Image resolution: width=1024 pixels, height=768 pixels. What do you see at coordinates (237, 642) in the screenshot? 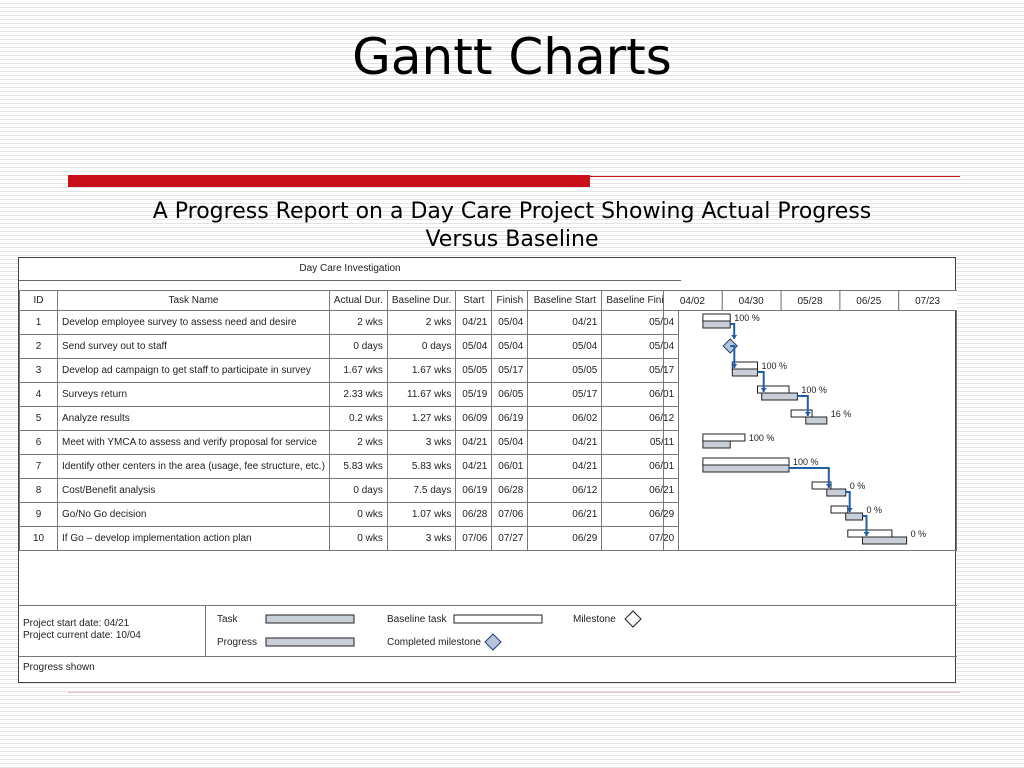
I see `legend-progress-label: Progress` at bounding box center [237, 642].